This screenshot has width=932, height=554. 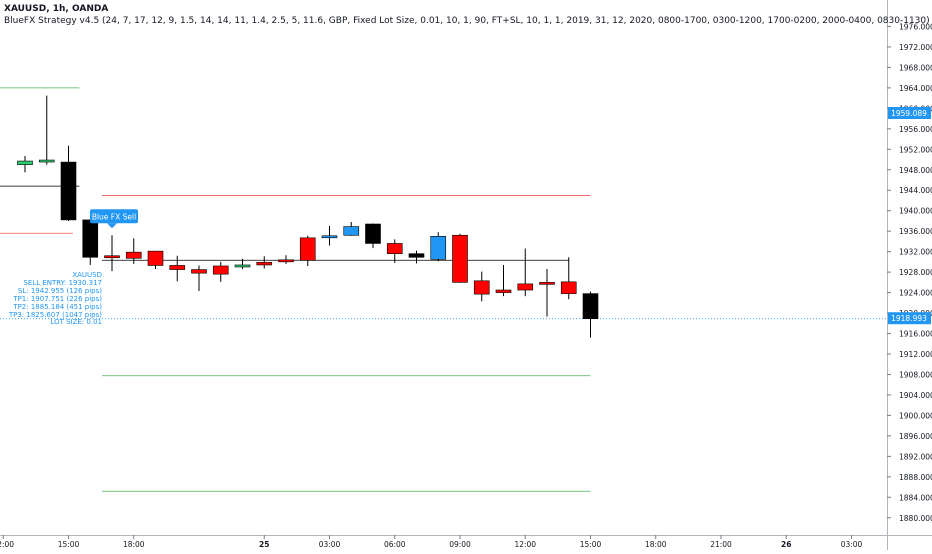 I want to click on info-lot: LOT SIZE: 0.01, so click(x=76, y=322).